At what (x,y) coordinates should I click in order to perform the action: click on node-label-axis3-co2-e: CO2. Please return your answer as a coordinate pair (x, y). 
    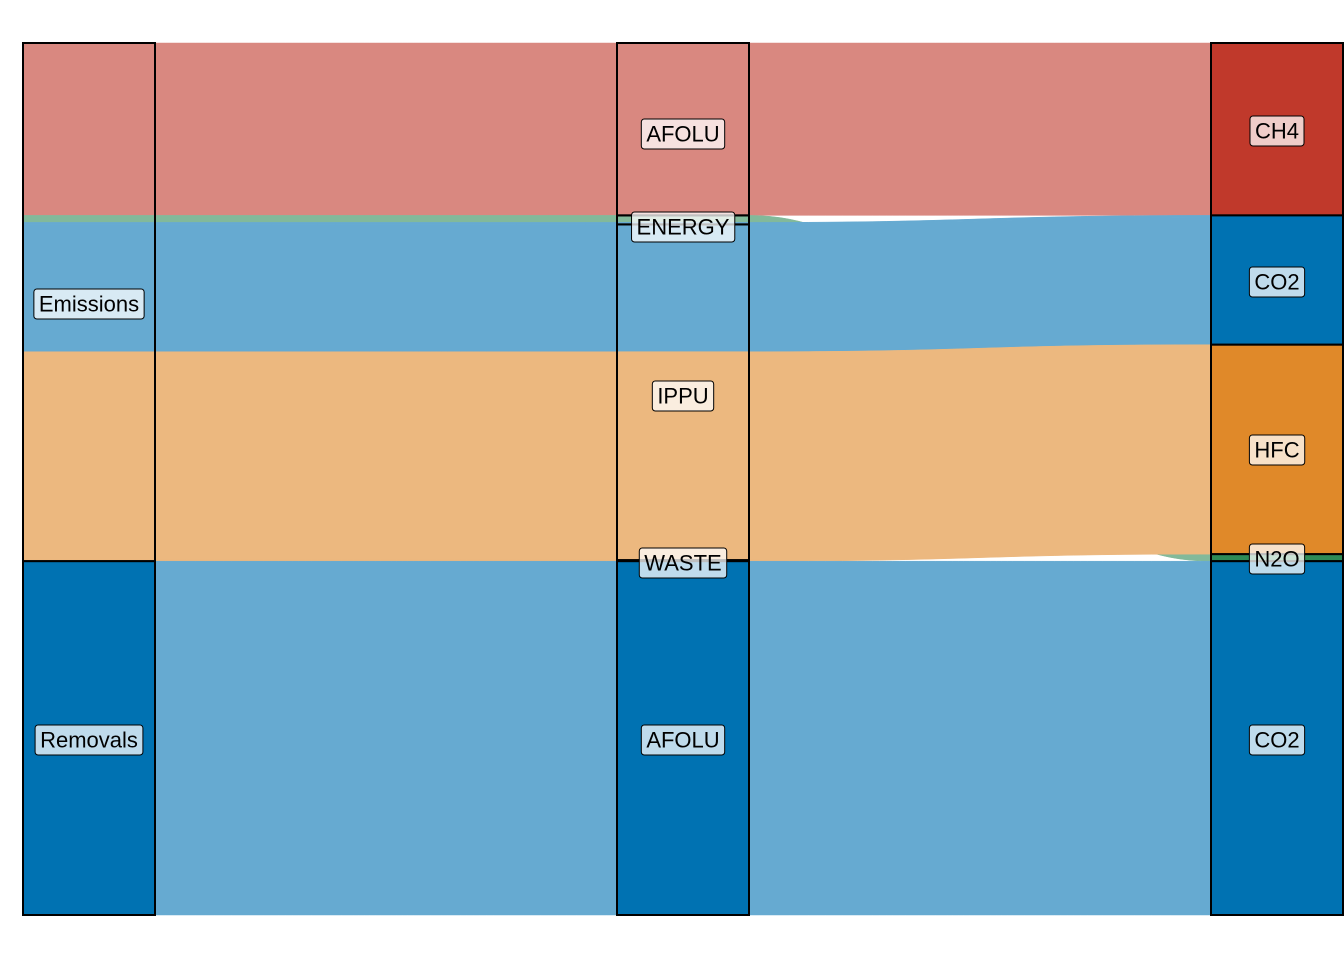
    Looking at the image, I should click on (1277, 282).